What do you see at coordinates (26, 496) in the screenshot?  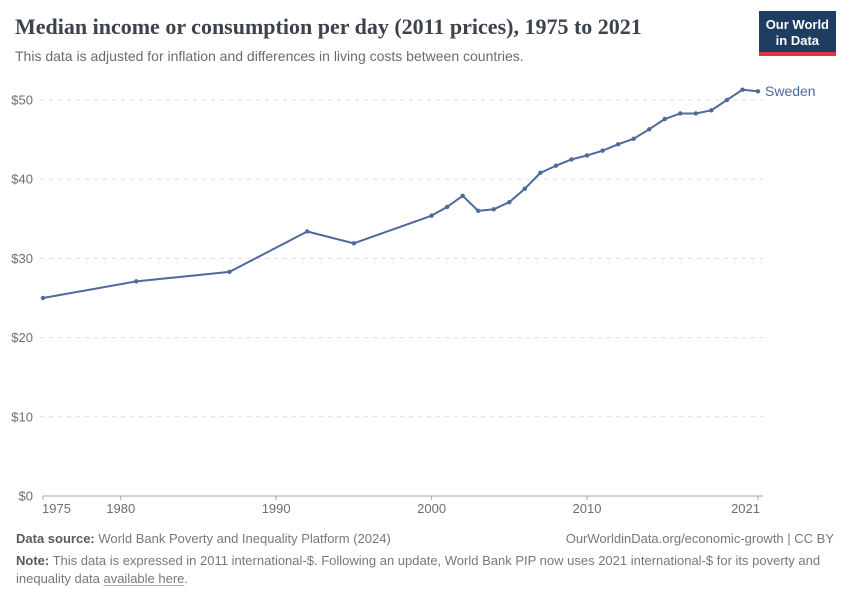 I see `y-tick-label: $0` at bounding box center [26, 496].